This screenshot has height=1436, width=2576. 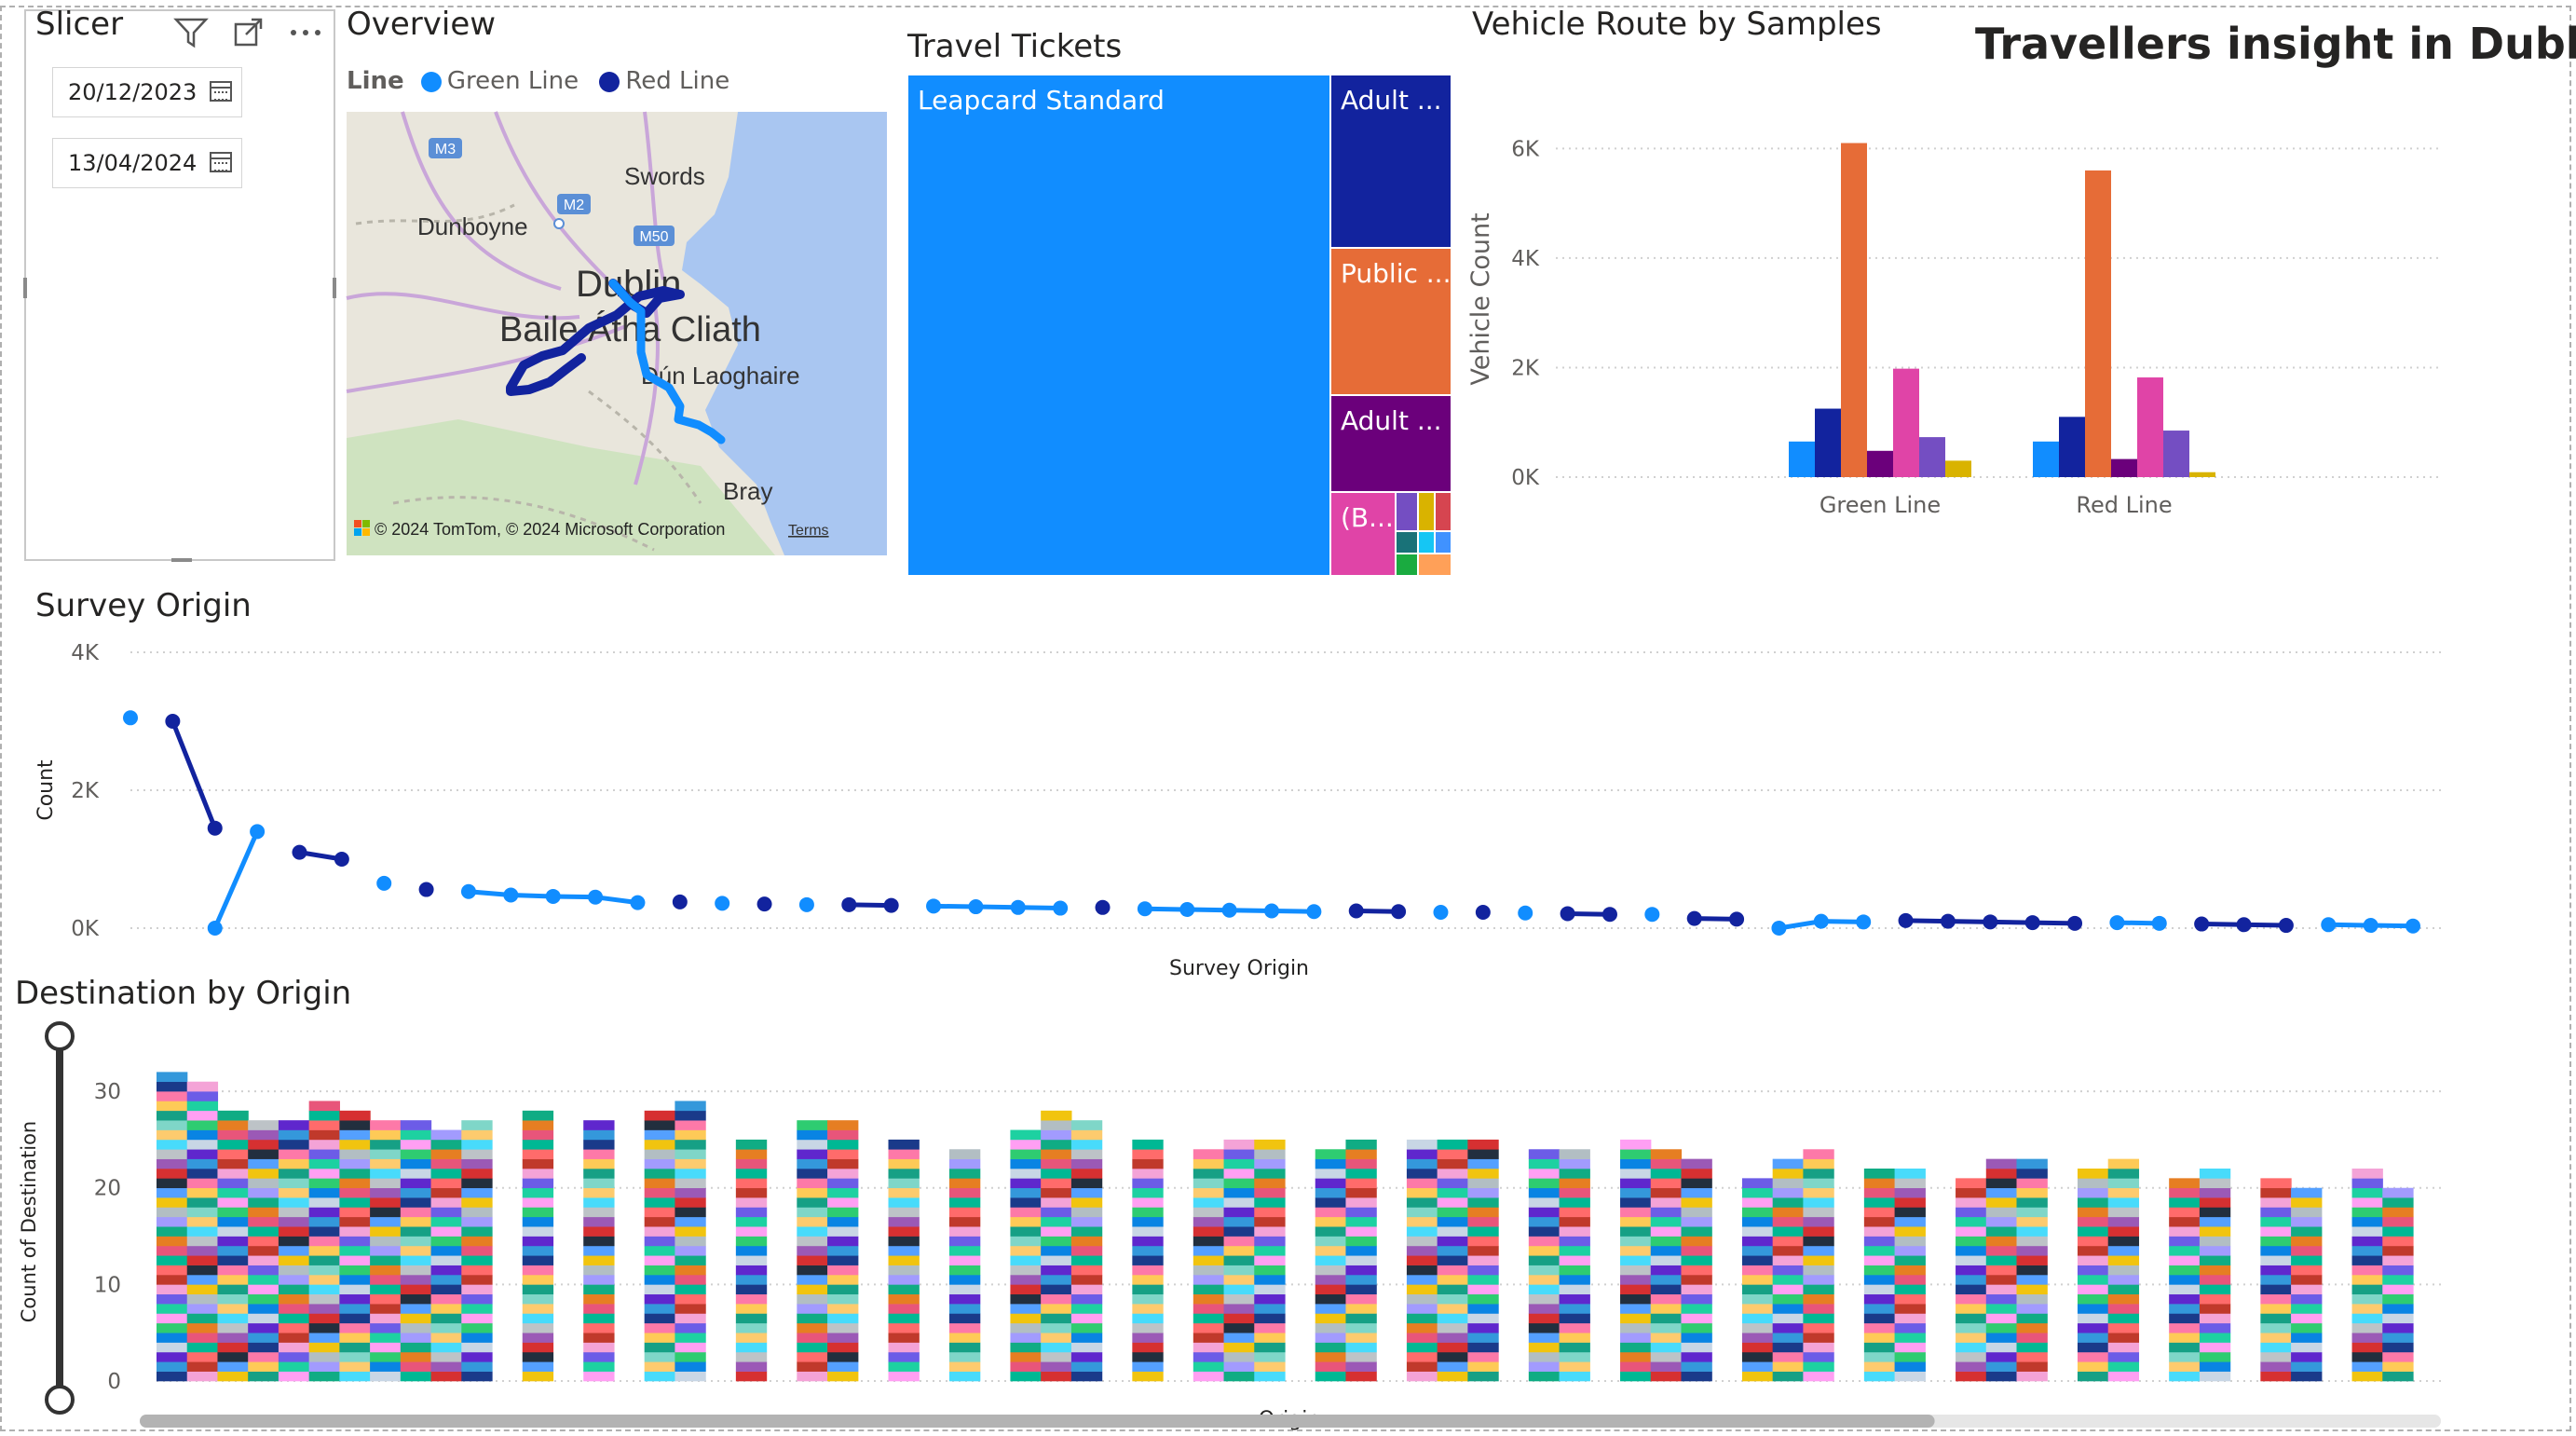 What do you see at coordinates (1426, 542) in the screenshot?
I see `treemap-cell-small` at bounding box center [1426, 542].